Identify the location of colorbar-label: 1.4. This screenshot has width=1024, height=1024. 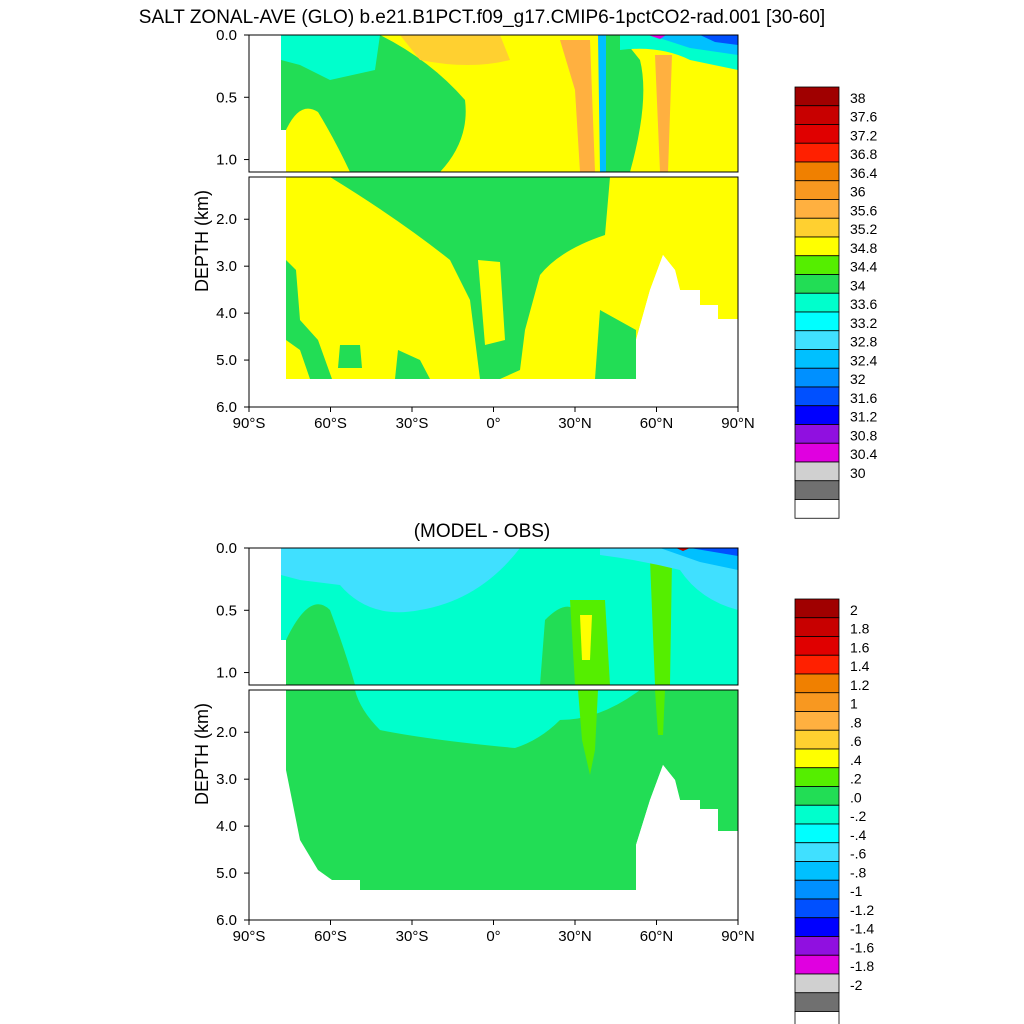
(860, 666).